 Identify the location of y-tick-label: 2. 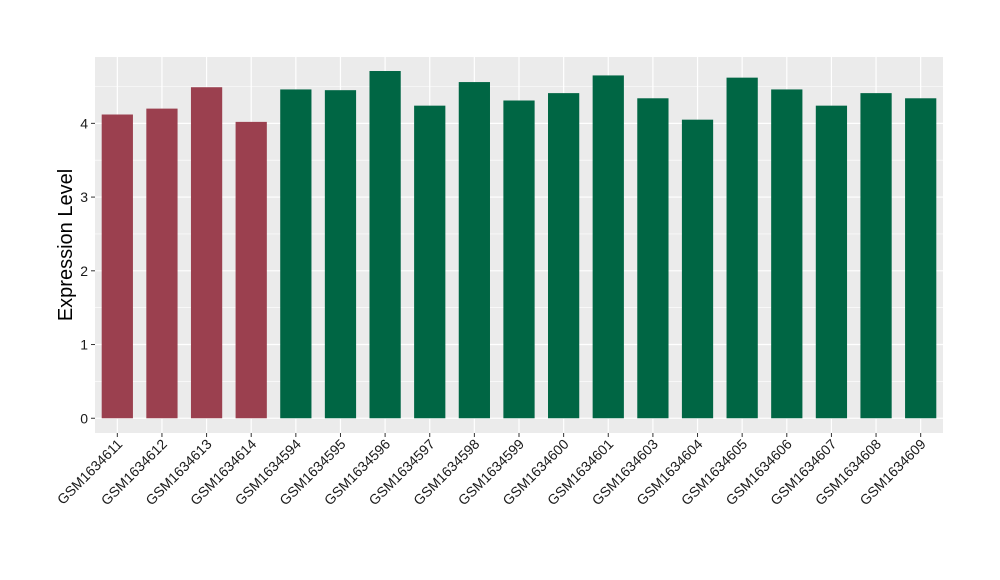
(84, 271).